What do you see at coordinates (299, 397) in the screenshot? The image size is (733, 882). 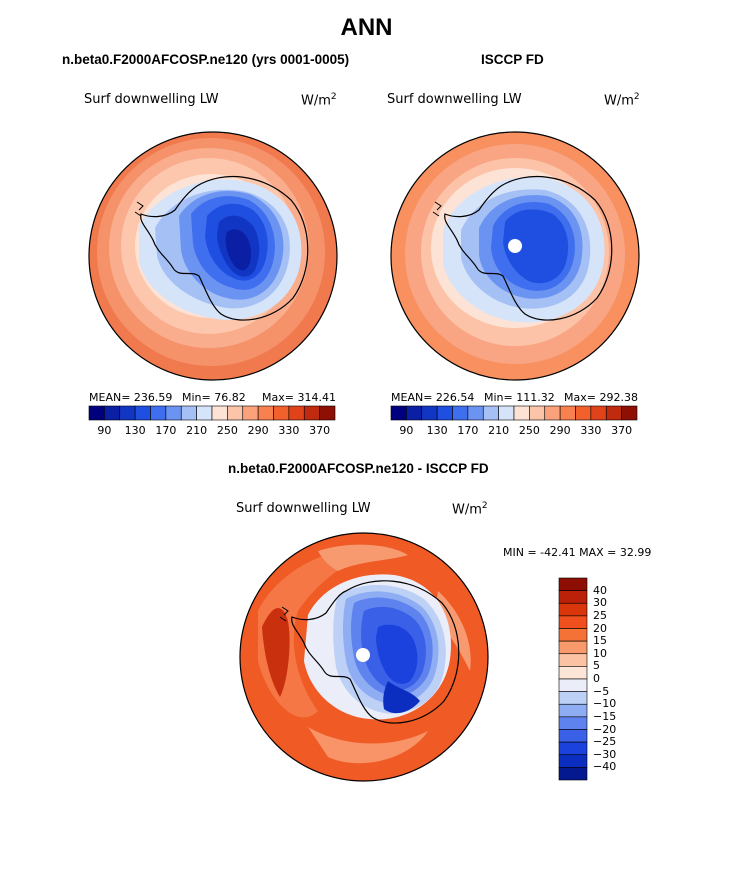 I see `model-max-stat: Max= 314.41` at bounding box center [299, 397].